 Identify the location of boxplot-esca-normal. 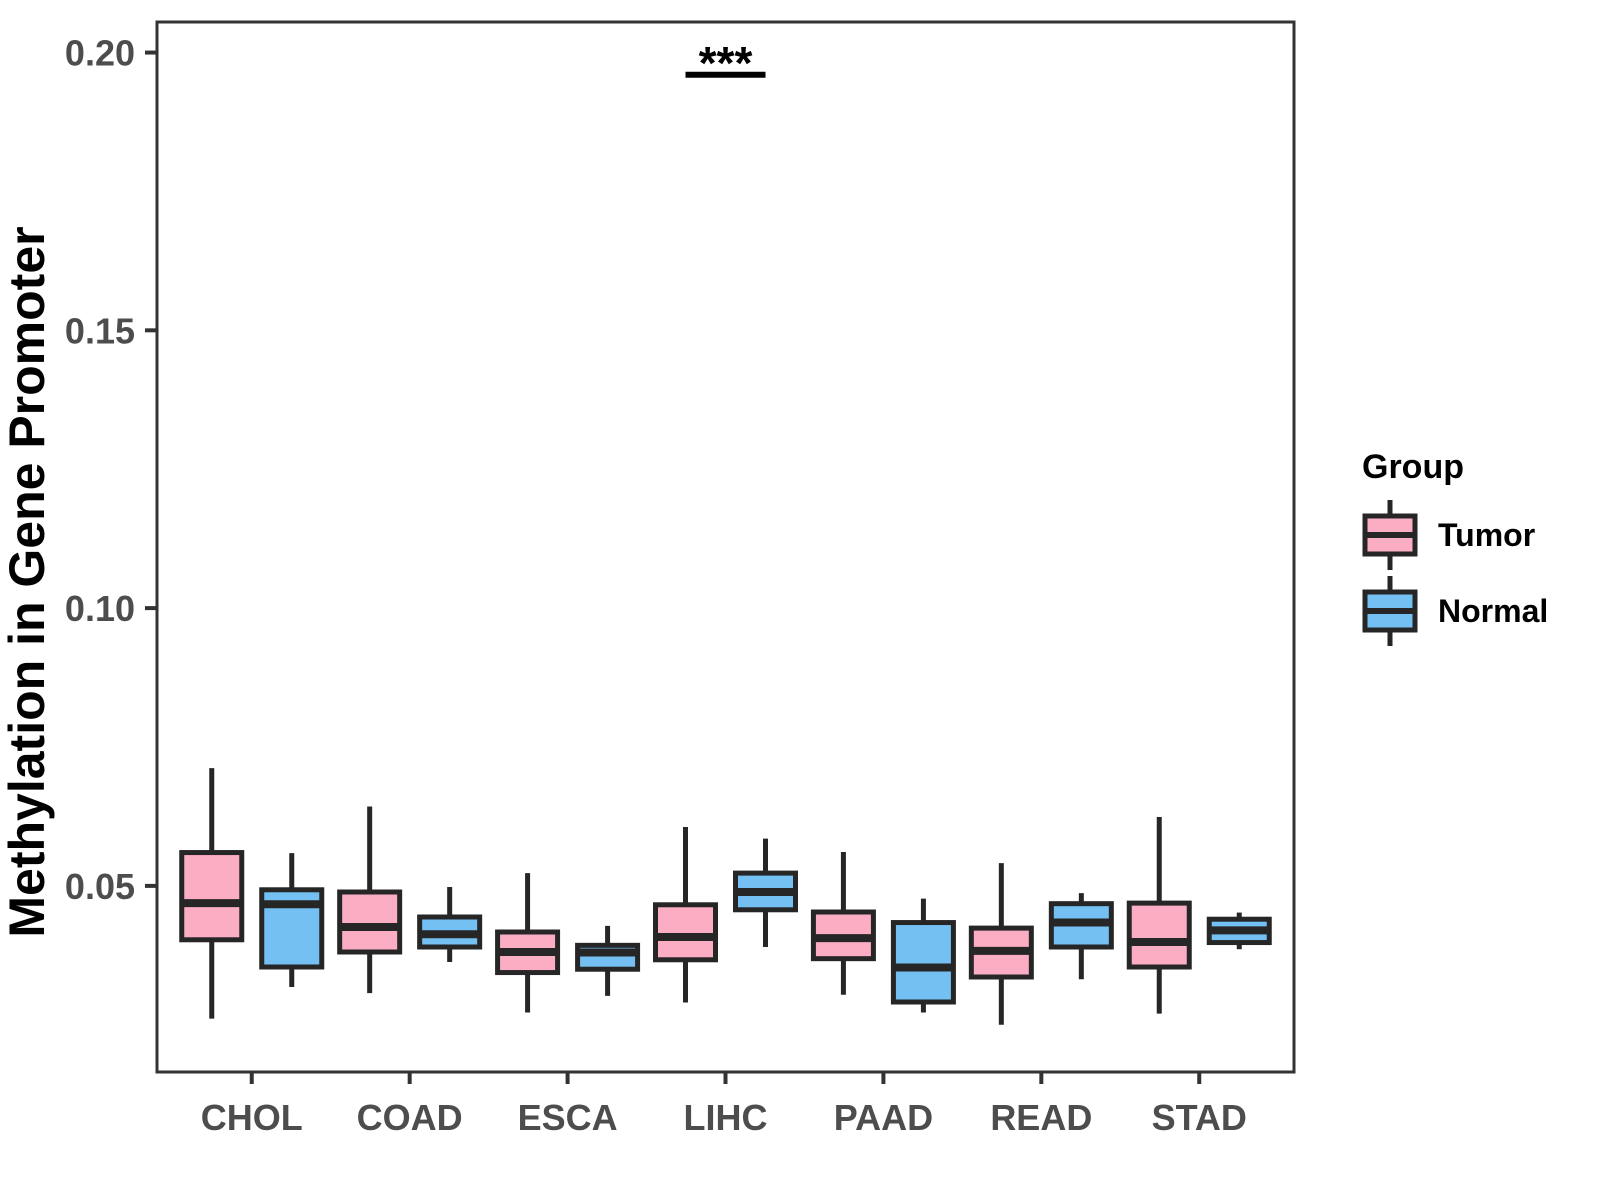
(608, 960).